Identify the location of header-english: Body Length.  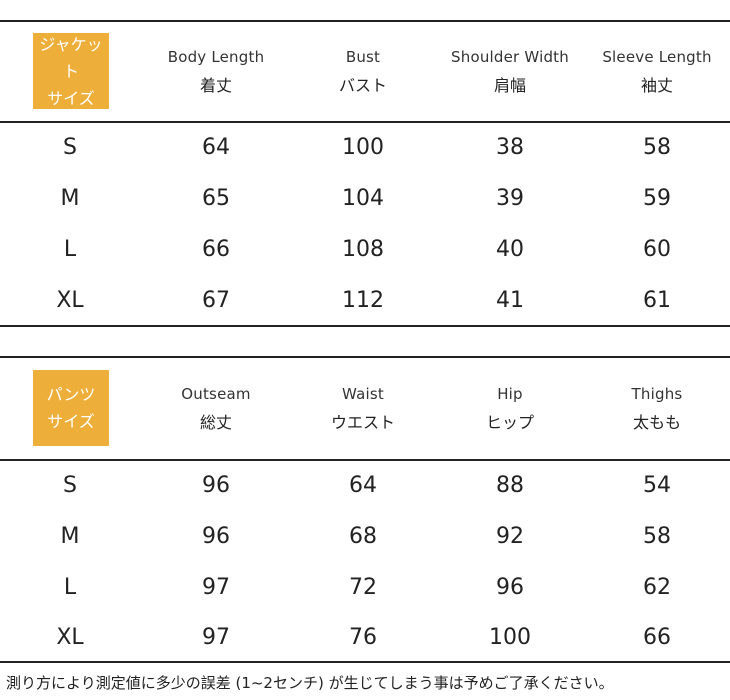
(216, 57).